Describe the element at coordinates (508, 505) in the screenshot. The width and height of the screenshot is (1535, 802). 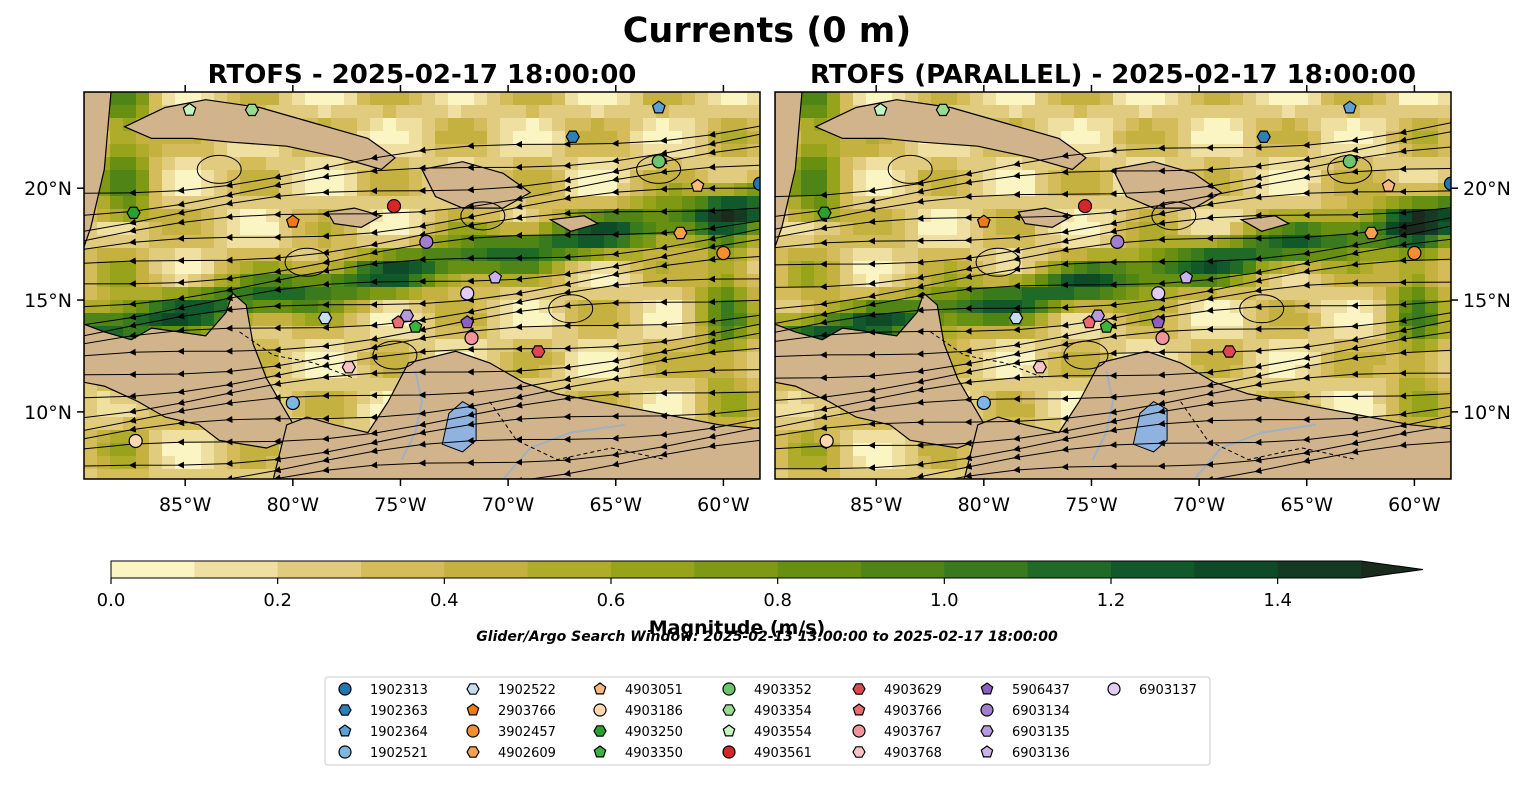
I see `x-tick-label: 70°W` at that location.